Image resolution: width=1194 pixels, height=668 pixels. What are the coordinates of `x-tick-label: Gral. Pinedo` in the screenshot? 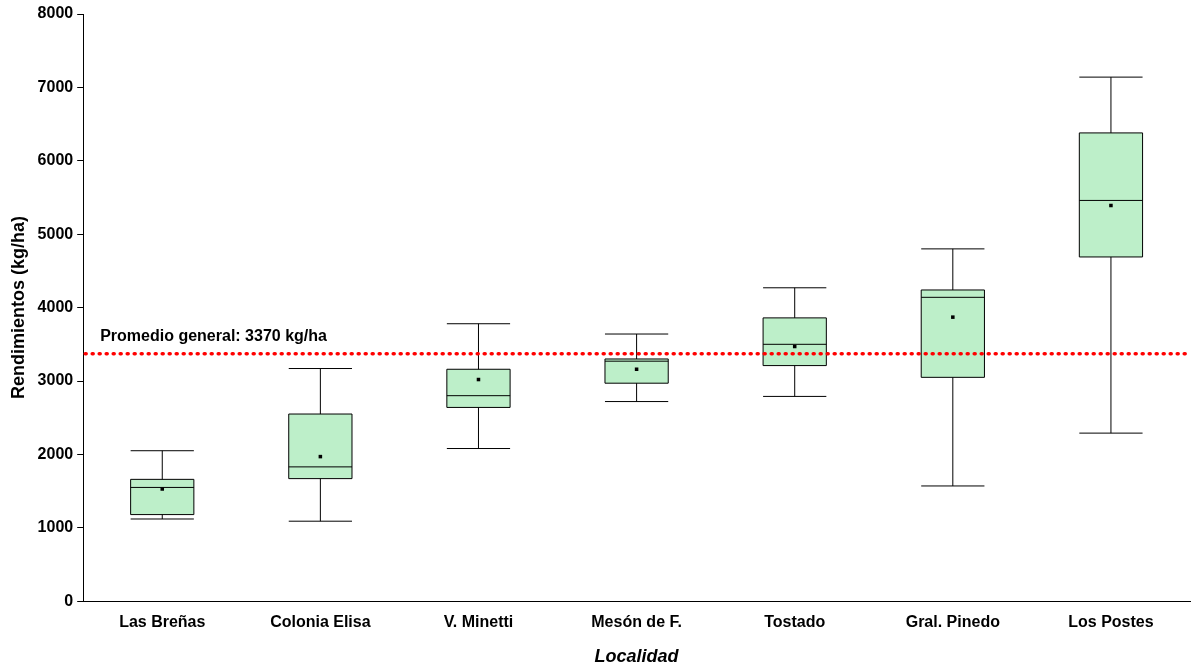 It's located at (953, 622).